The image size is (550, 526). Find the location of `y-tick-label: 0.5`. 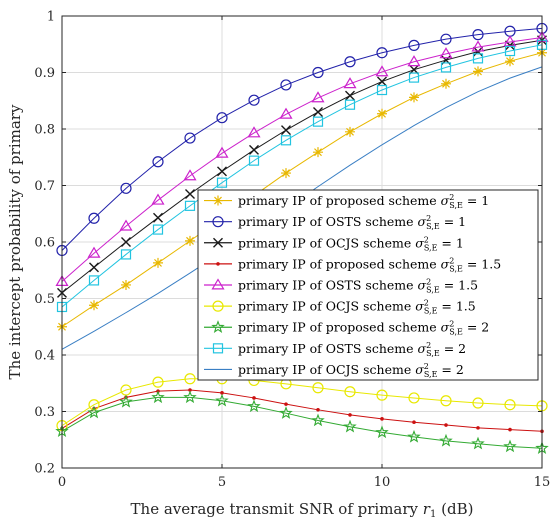

y-tick-label: 0.5 is located at coordinates (44, 299).